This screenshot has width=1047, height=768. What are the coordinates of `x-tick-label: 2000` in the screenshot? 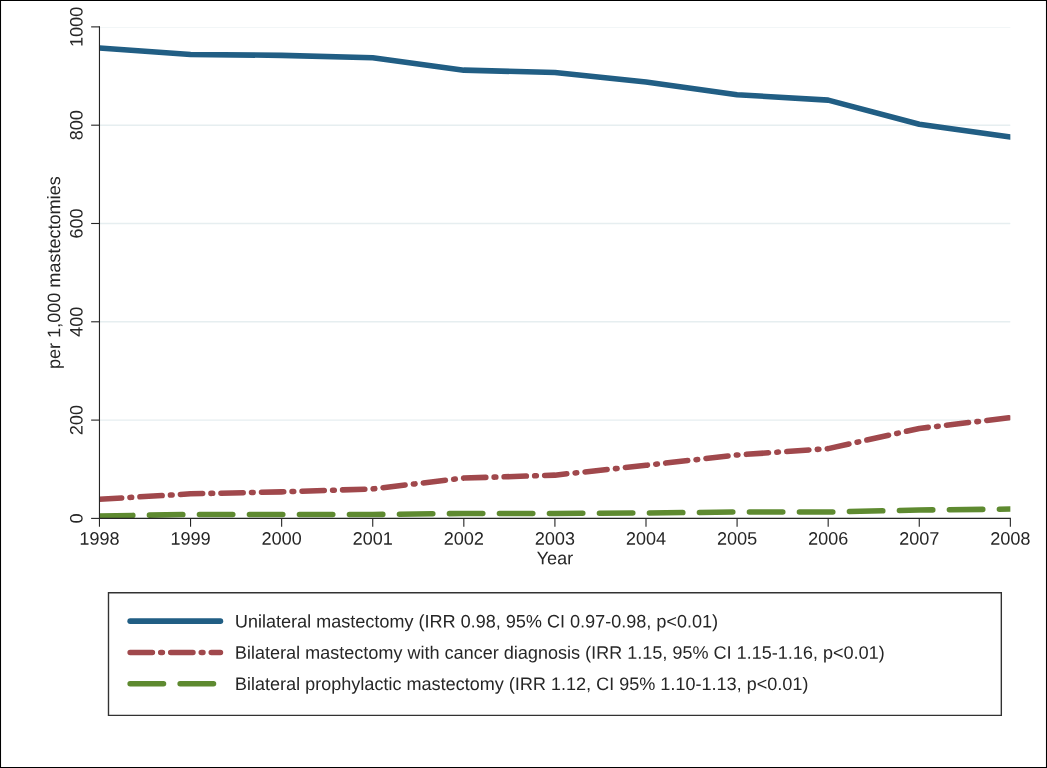 It's located at (282, 538).